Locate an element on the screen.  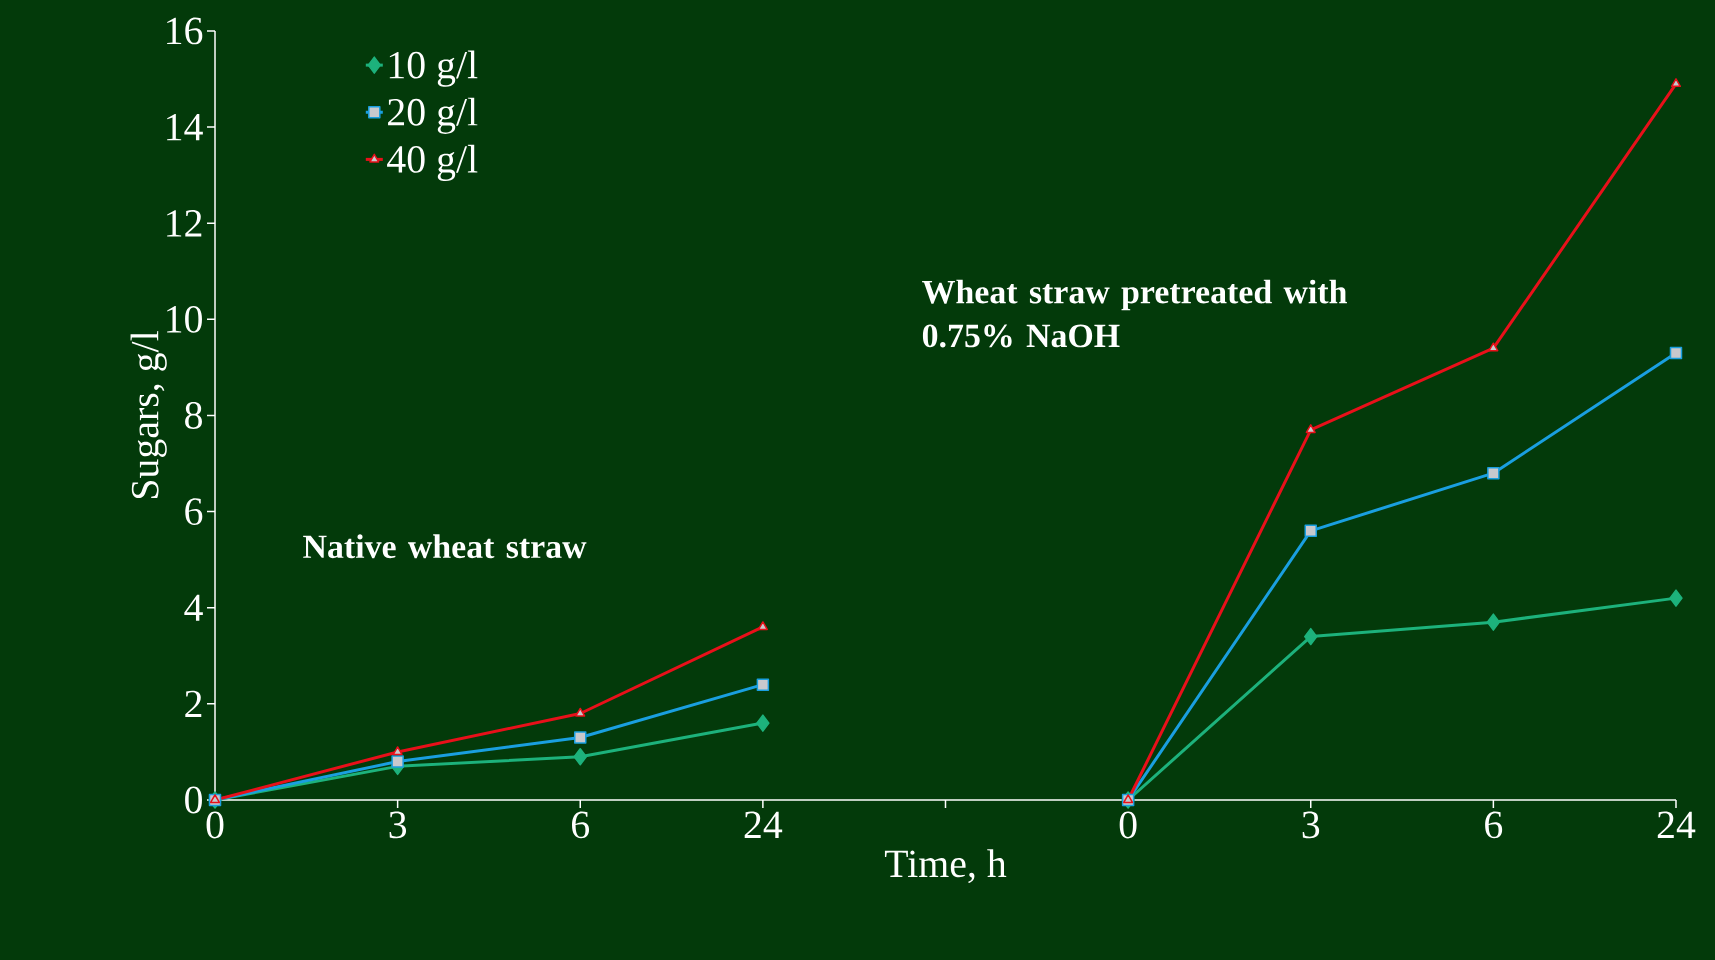
y-tick-label: 0 is located at coordinates (193, 800).